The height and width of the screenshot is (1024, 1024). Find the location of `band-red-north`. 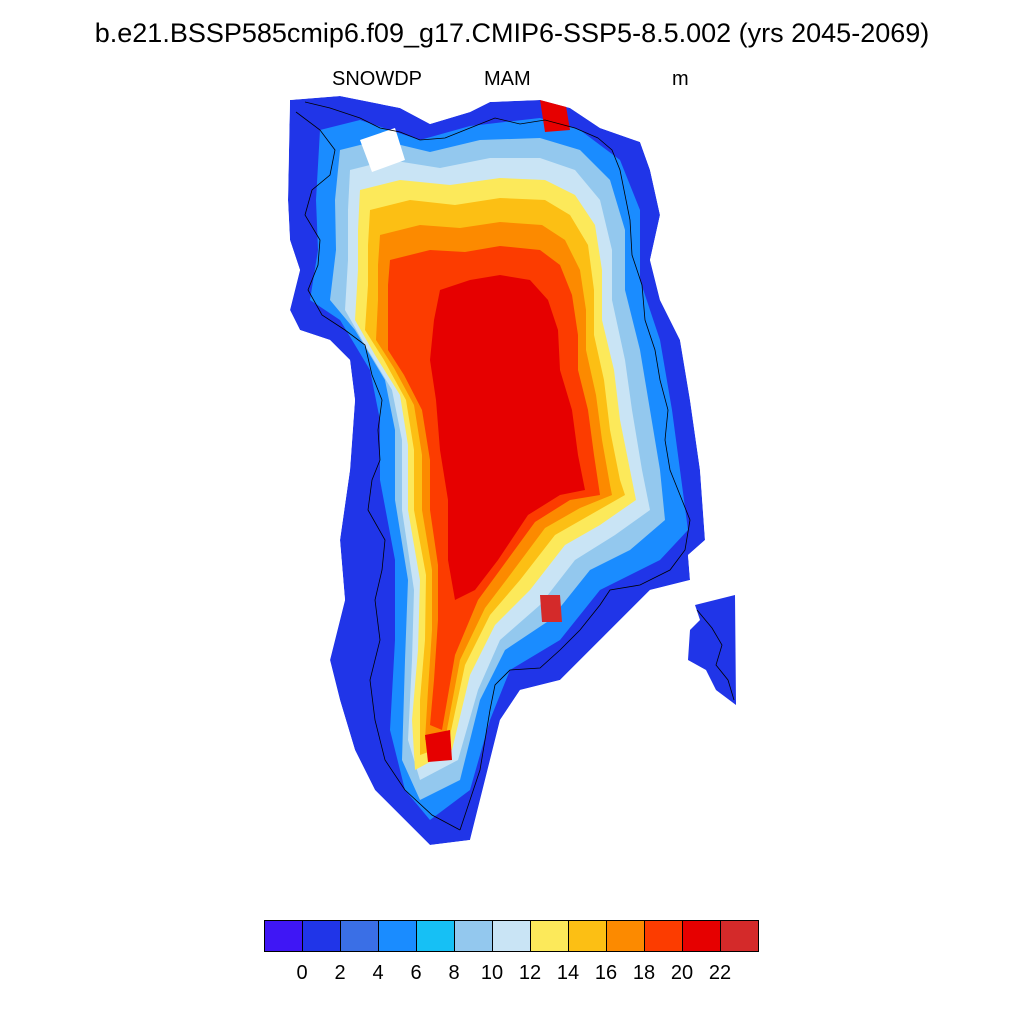

band-red-north is located at coordinates (555, 116).